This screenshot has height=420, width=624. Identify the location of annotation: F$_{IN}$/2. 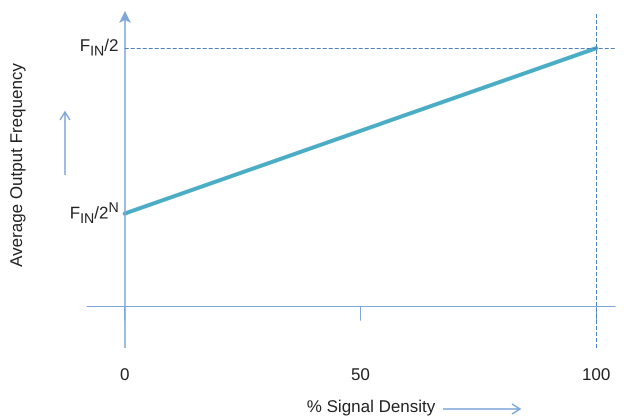
(99, 48).